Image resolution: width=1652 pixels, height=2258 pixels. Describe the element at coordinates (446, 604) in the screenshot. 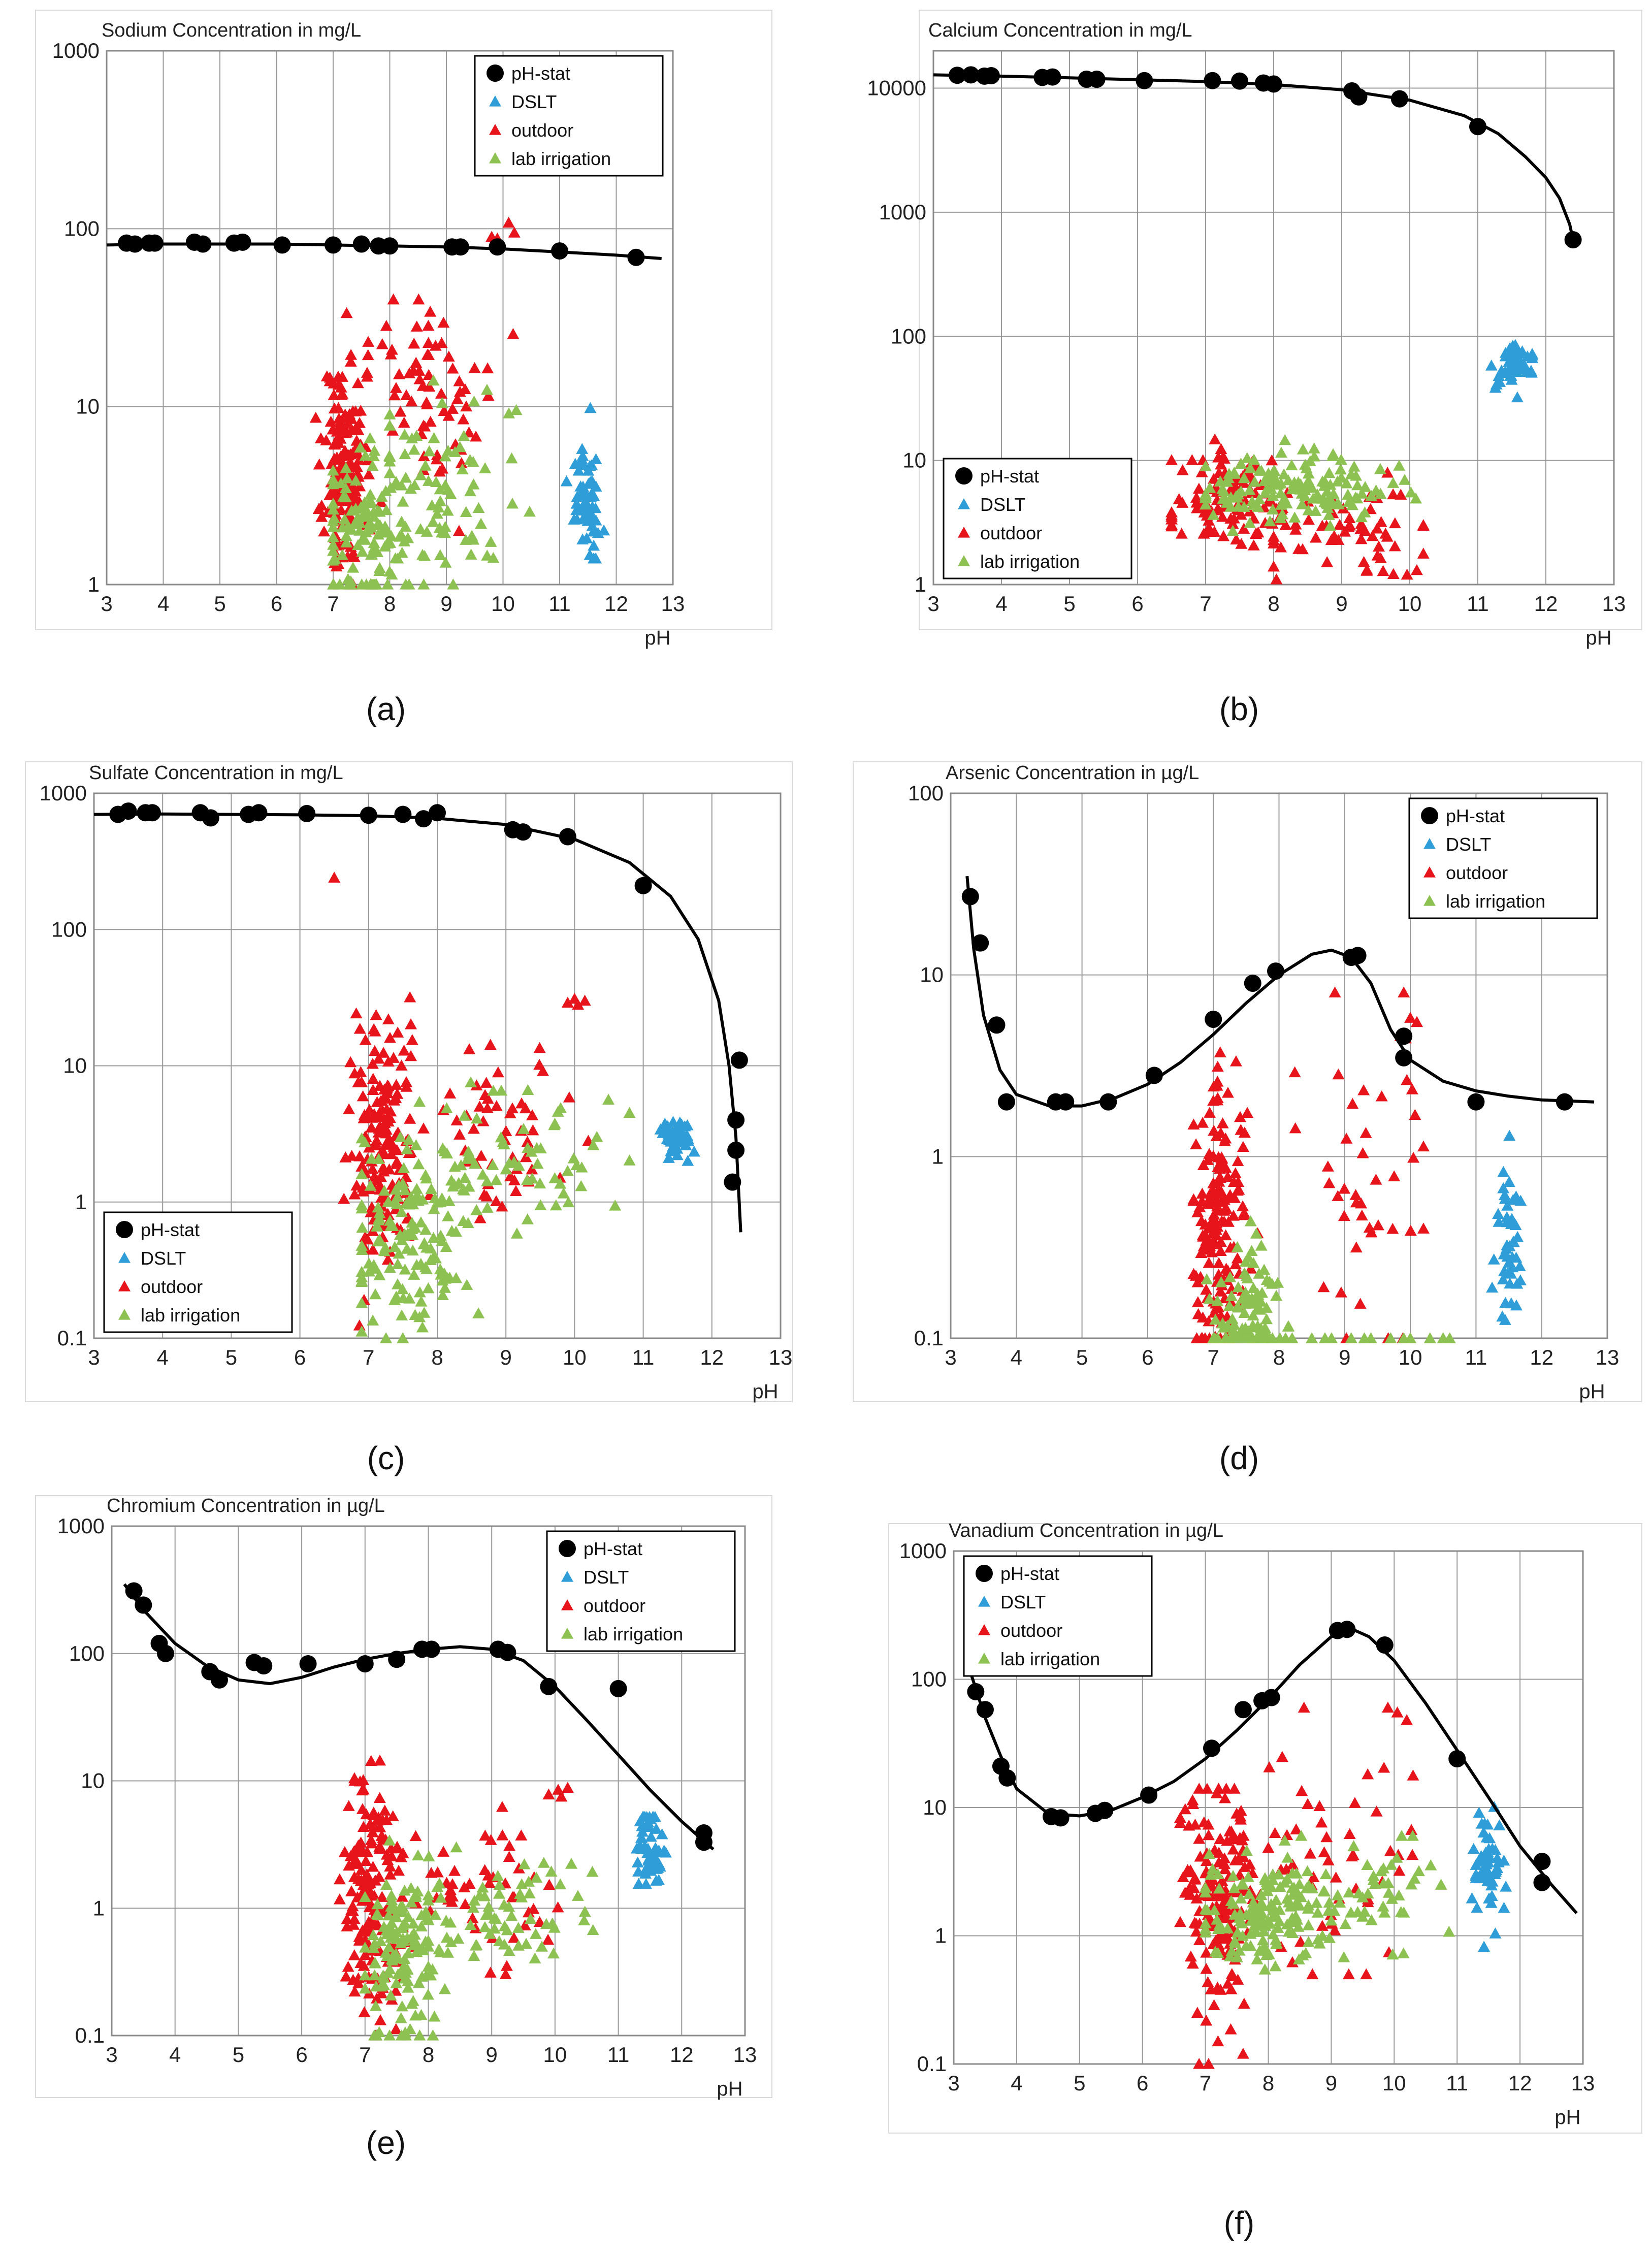

I see `x-tick-label: 9` at that location.